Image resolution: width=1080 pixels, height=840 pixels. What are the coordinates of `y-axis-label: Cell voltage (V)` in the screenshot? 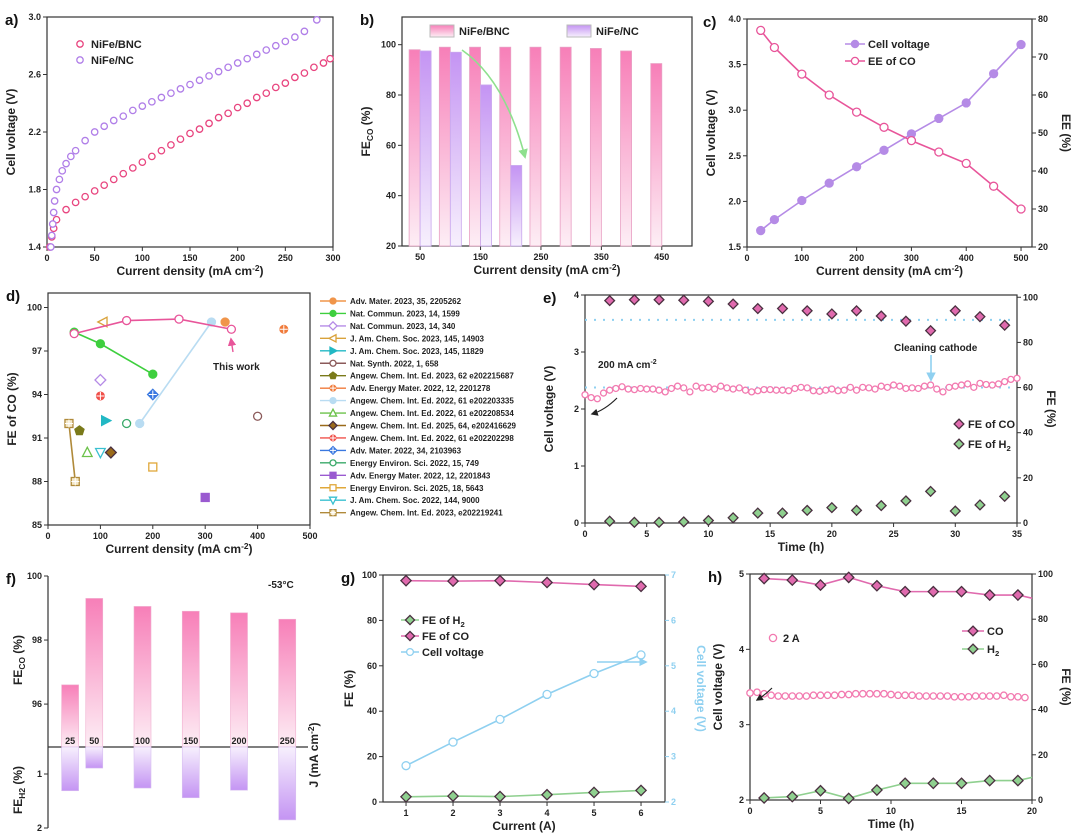 It's located at (718, 687).